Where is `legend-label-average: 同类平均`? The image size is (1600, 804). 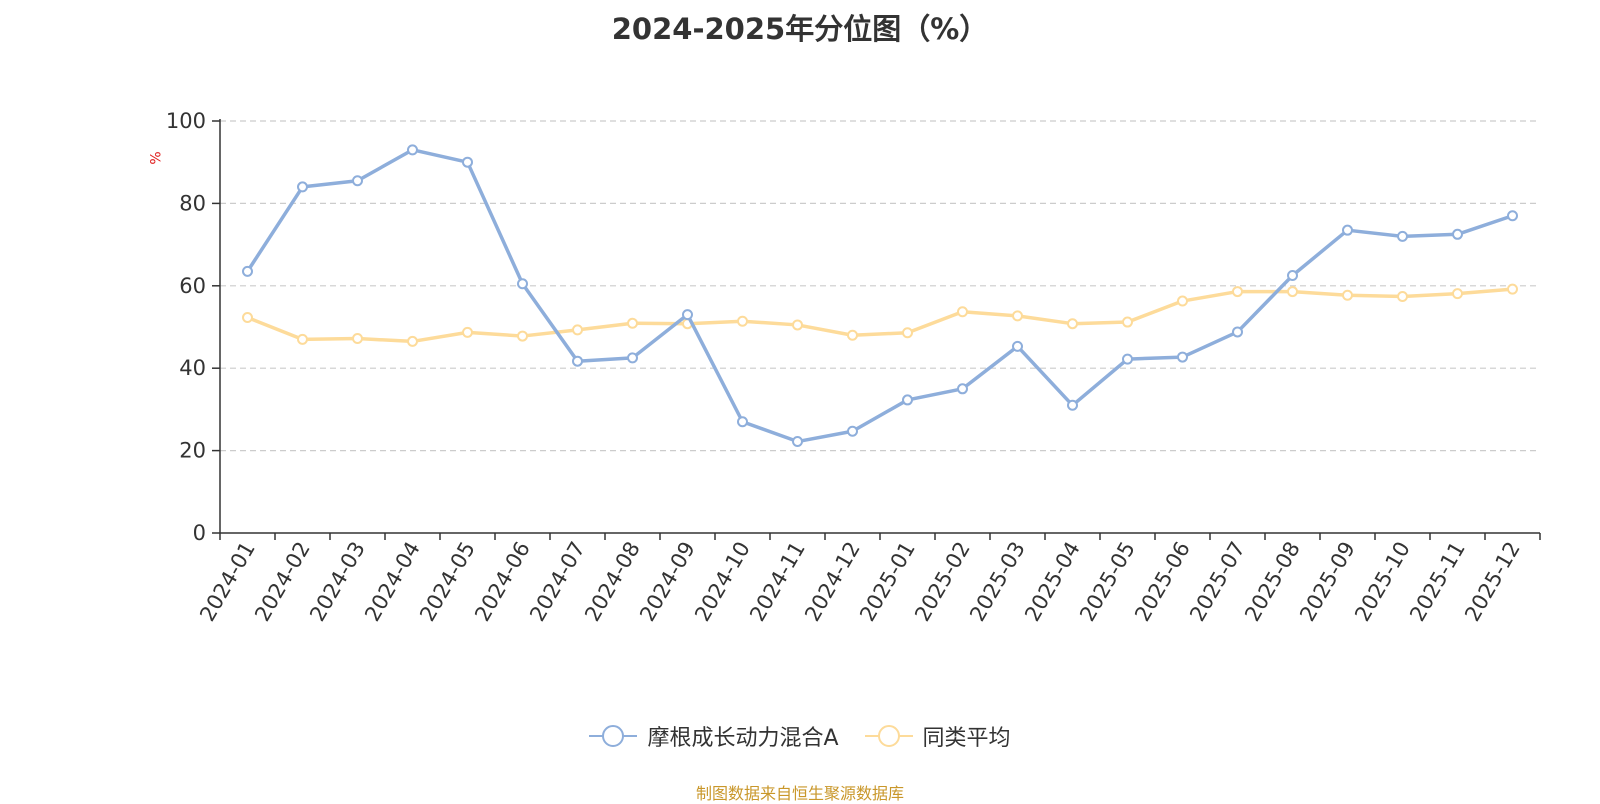
legend-label-average: 同类平均 is located at coordinates (966, 738).